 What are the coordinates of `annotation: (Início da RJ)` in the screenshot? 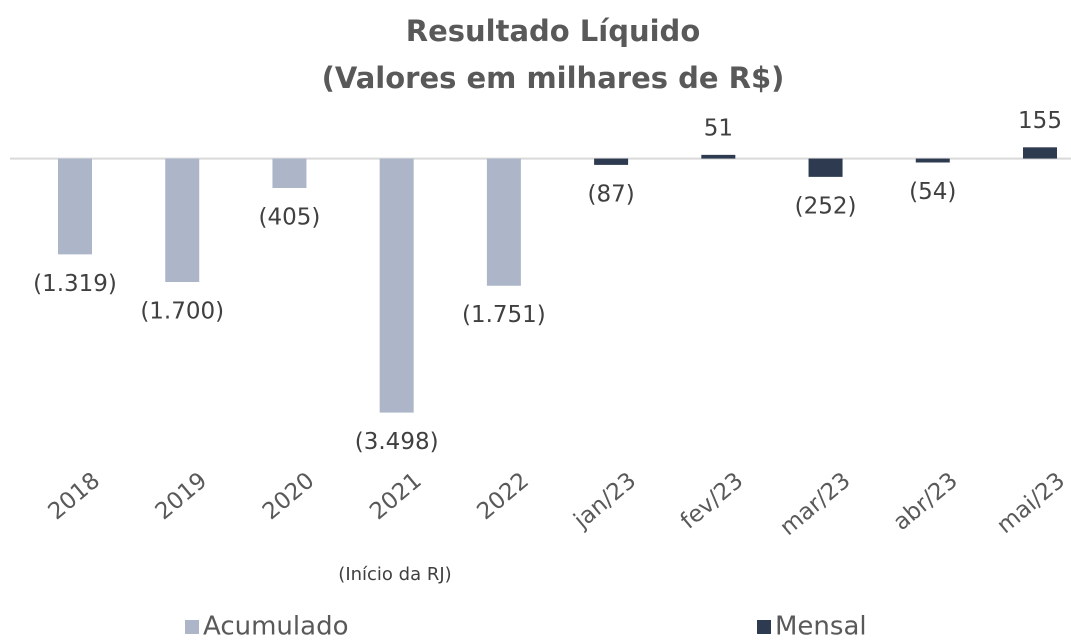 It's located at (394, 574).